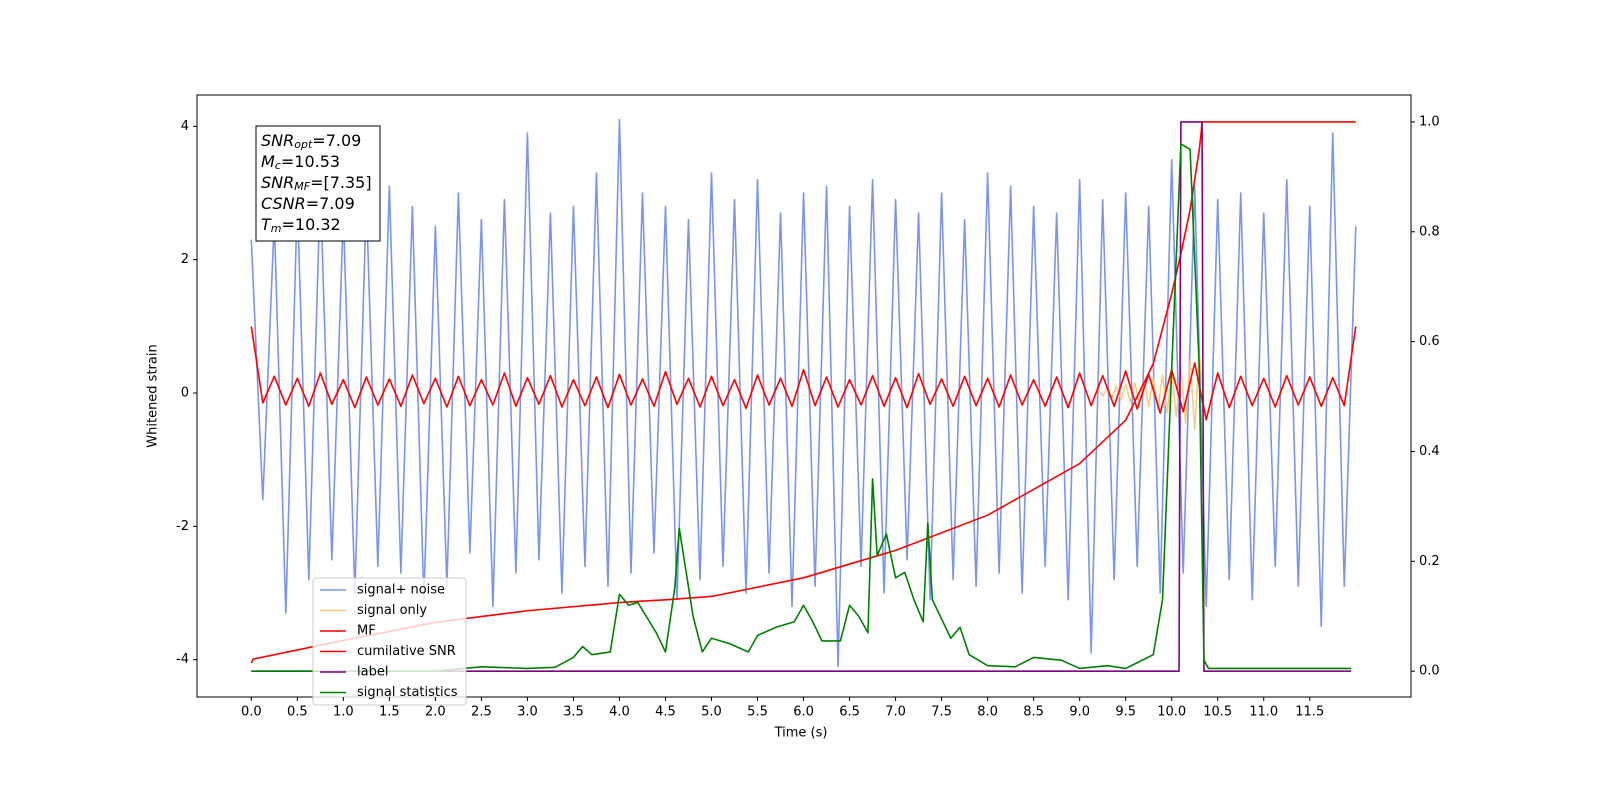 Image resolution: width=1600 pixels, height=800 pixels. I want to click on stats-line: CSNR=7.09, so click(308, 203).